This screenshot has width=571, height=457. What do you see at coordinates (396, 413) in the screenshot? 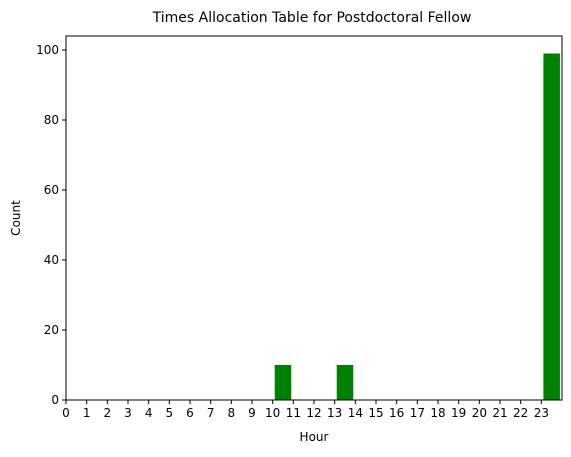
I see `x-tick-label: 16` at bounding box center [396, 413].